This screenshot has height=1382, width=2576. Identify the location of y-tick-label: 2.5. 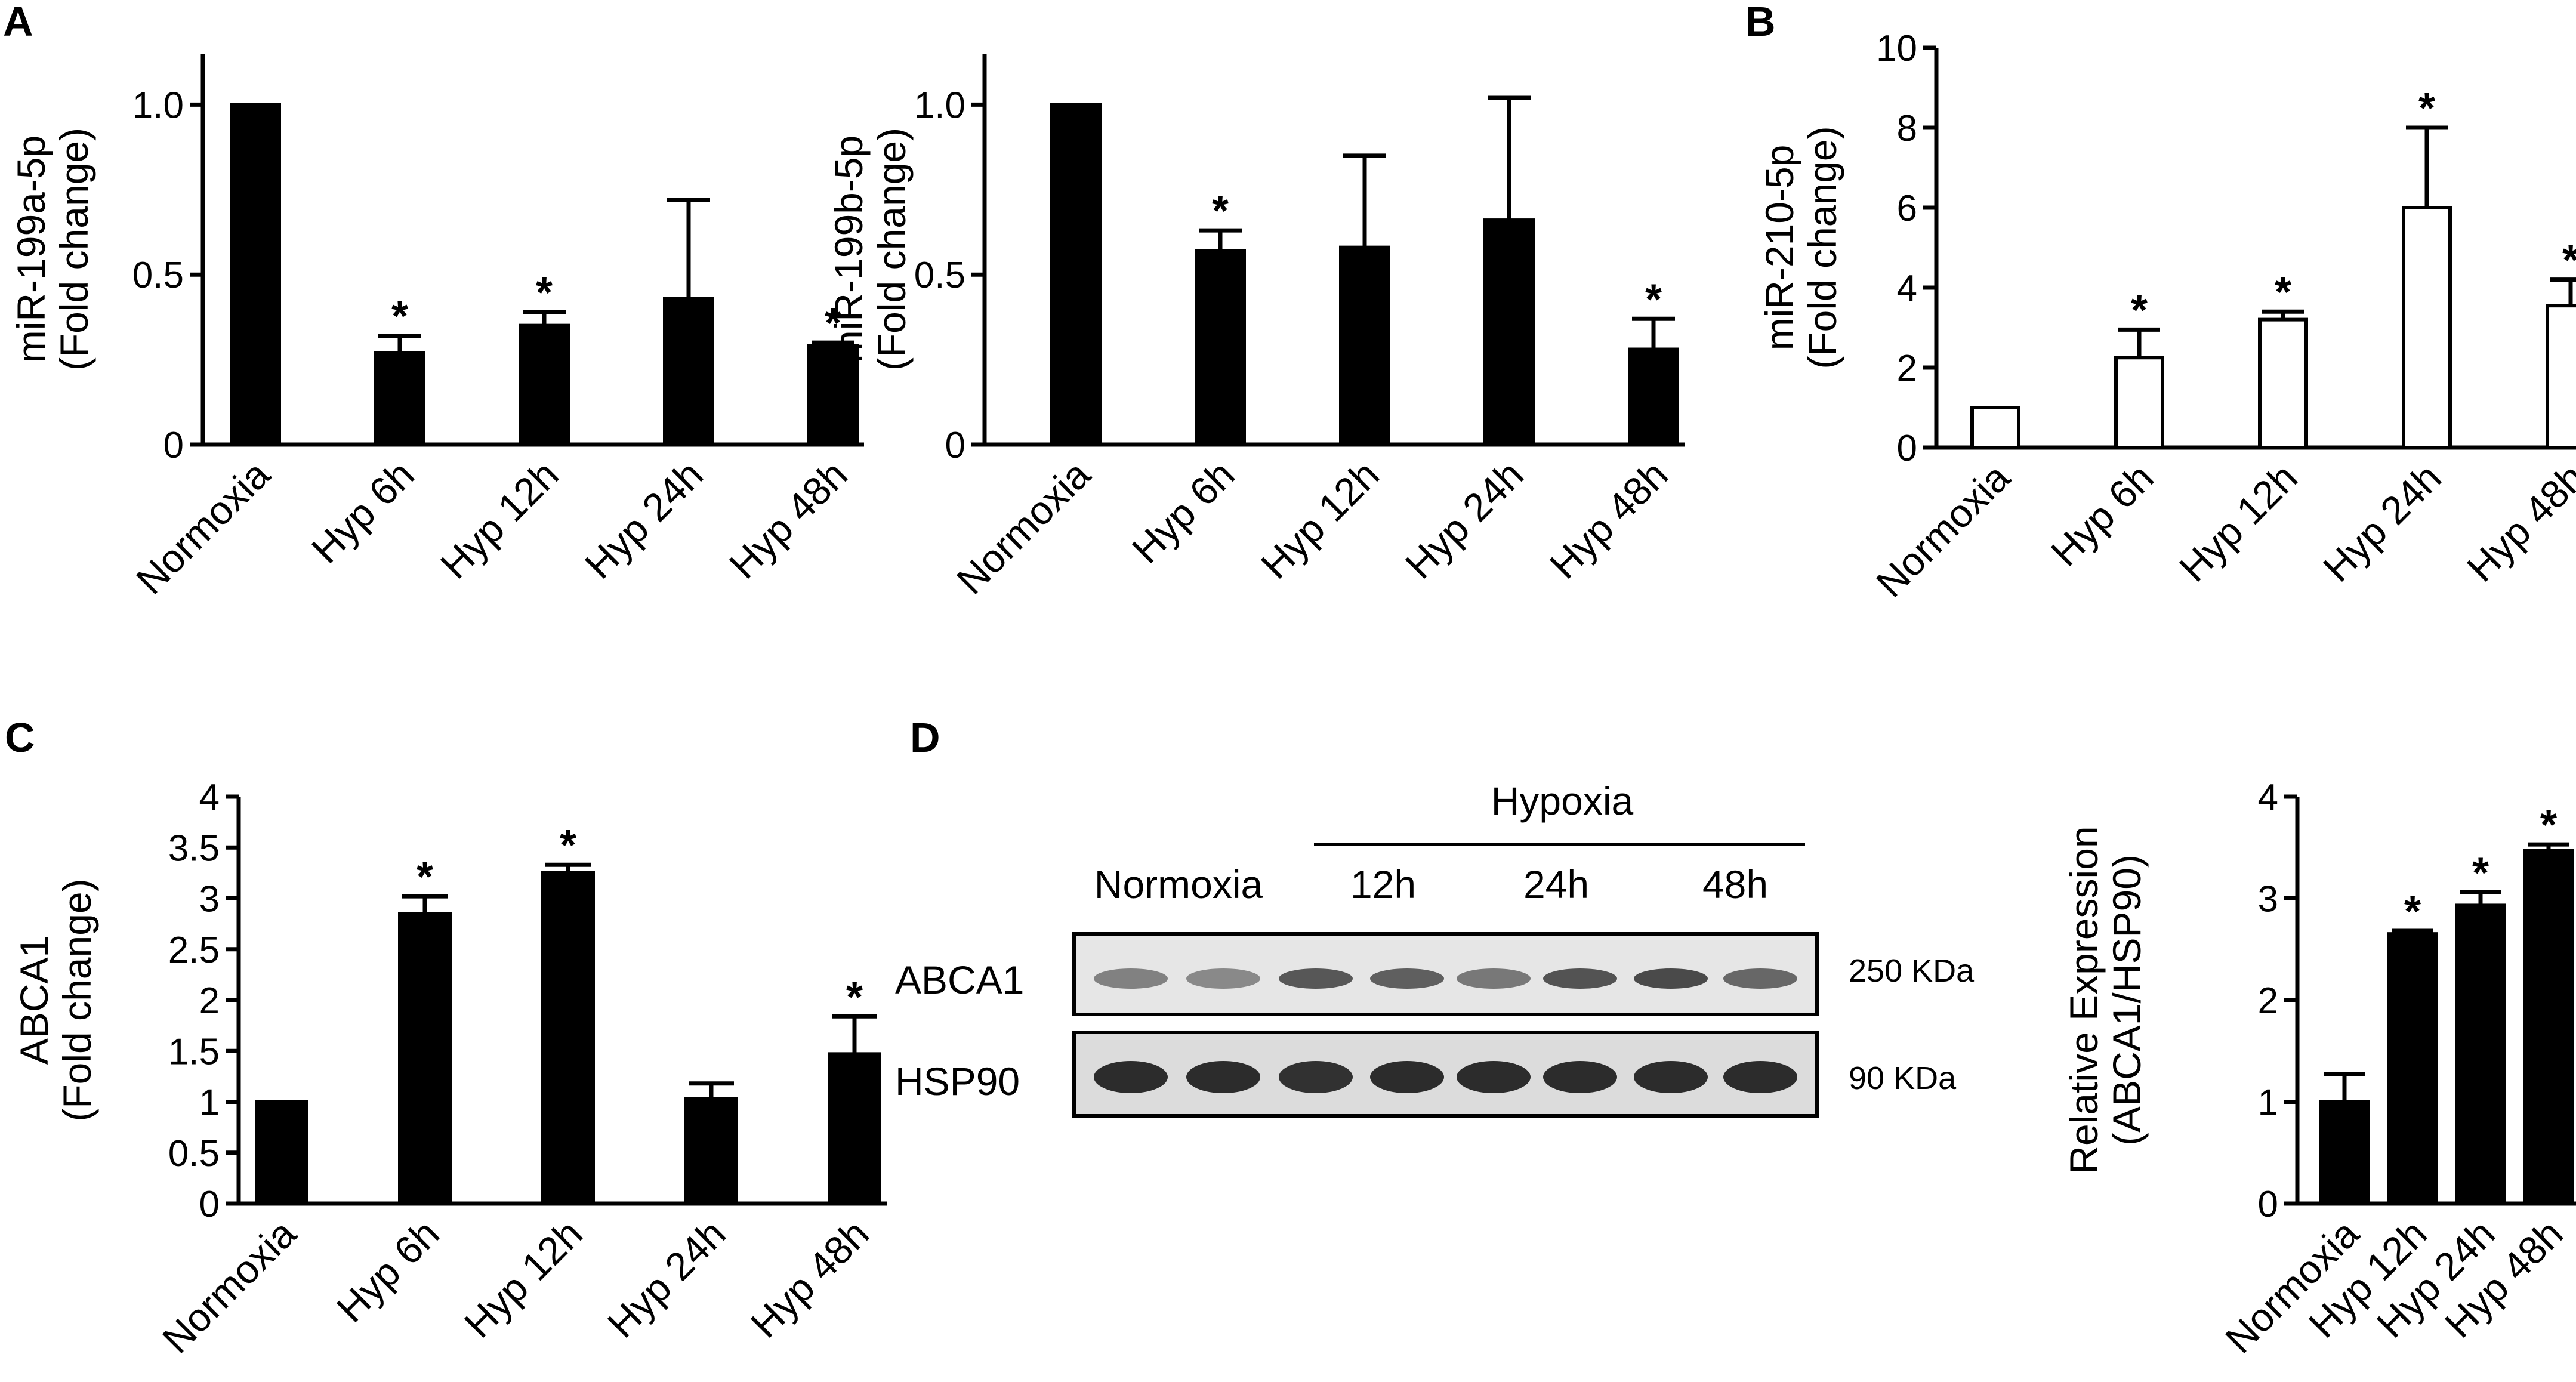
(194, 951).